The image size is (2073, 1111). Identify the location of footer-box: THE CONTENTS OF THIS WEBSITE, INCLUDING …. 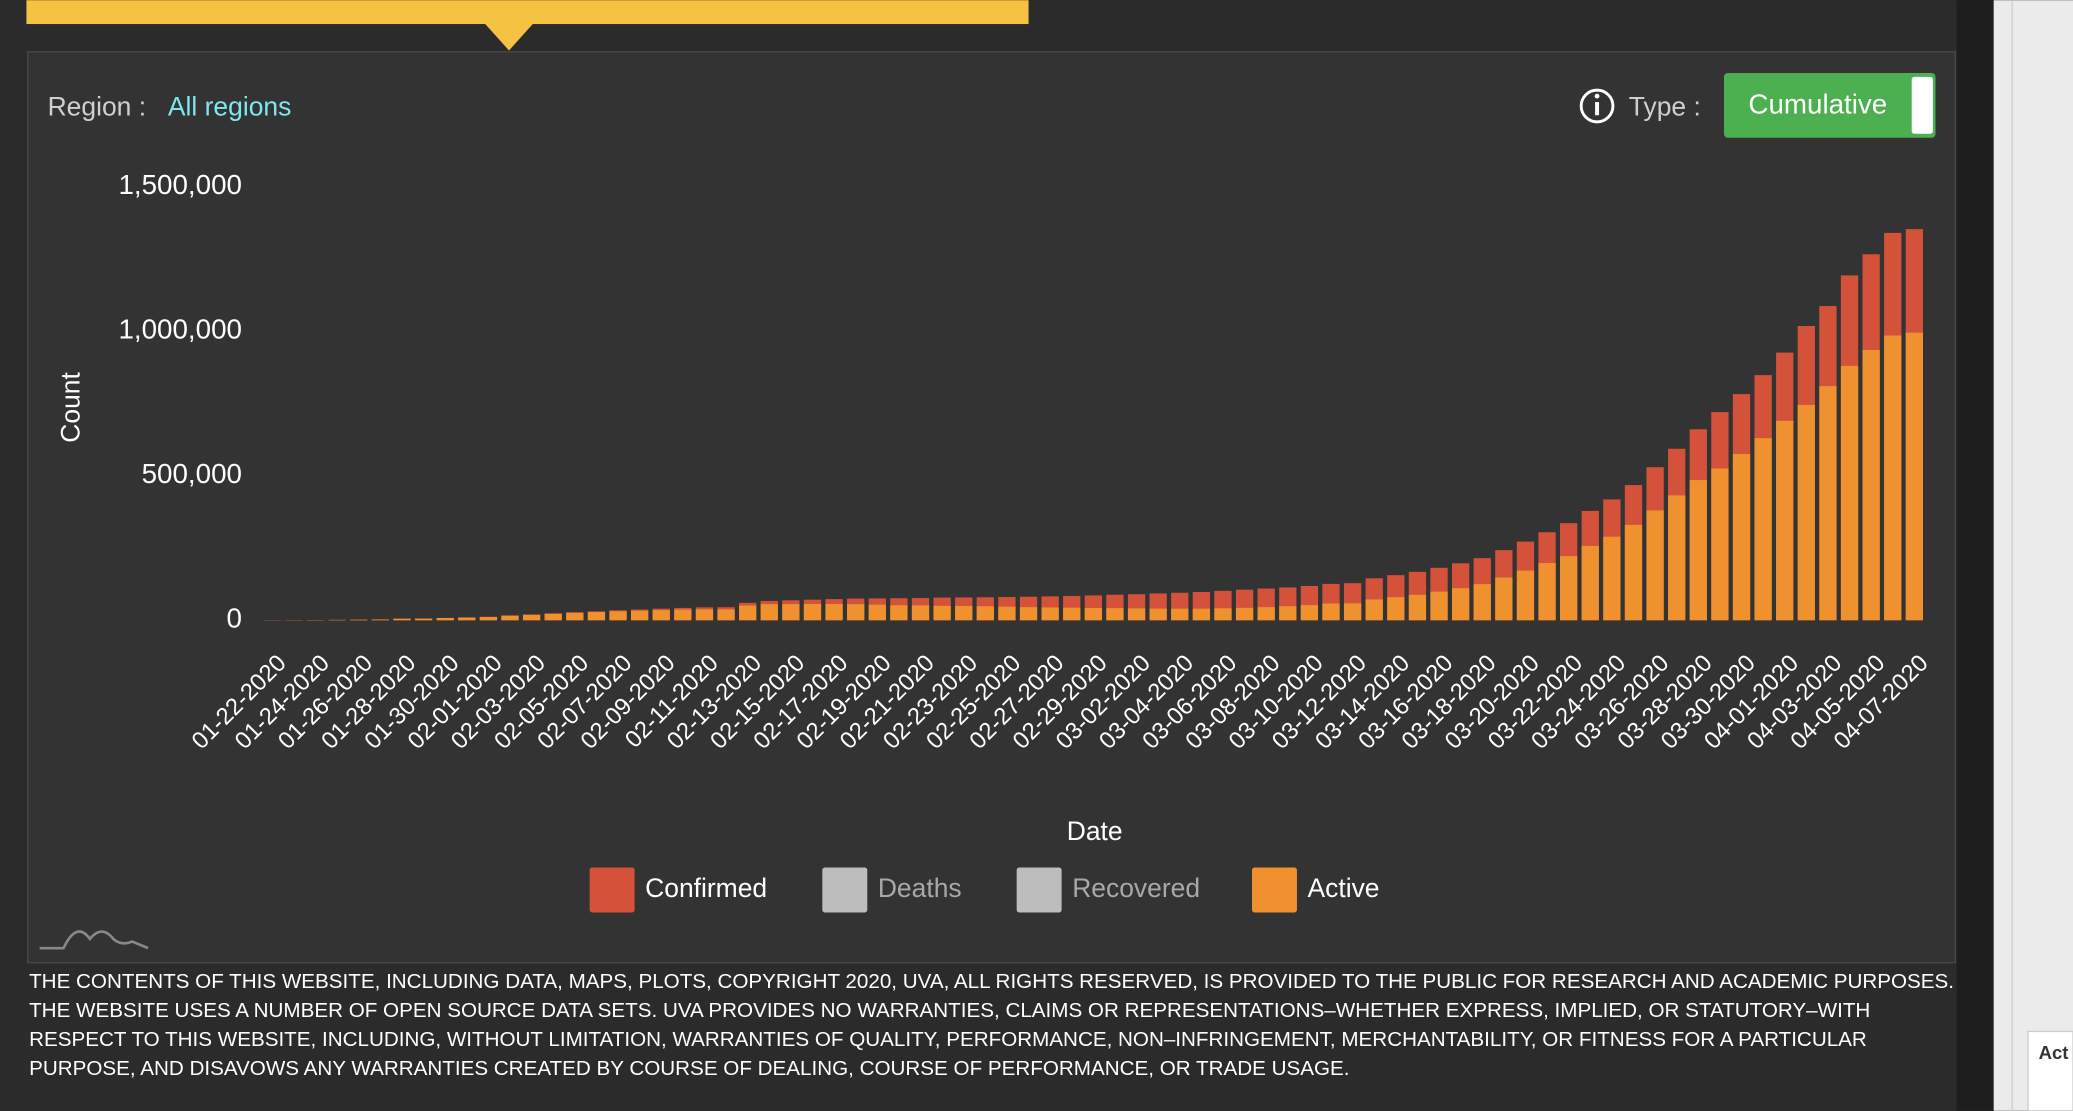
(992, 1025).